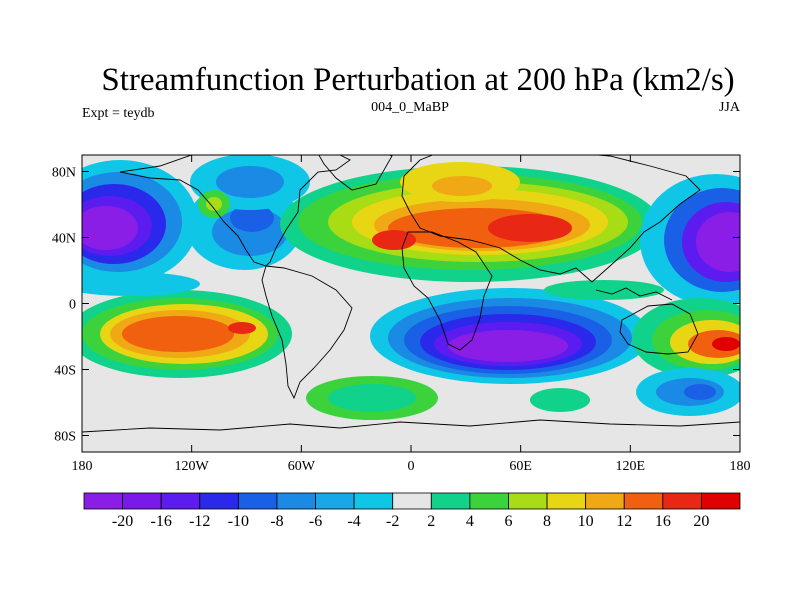 The width and height of the screenshot is (800, 600). Describe the element at coordinates (508, 521) in the screenshot. I see `colorbar-label: 6` at that location.